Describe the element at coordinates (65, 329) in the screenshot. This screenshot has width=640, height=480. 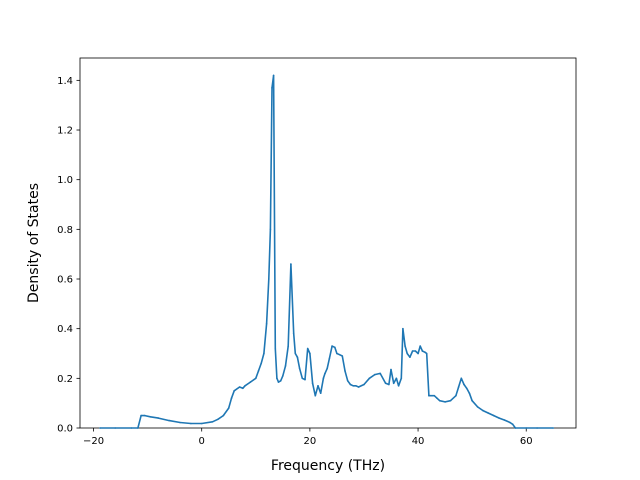
I see `y-tick-label: 0.4` at that location.